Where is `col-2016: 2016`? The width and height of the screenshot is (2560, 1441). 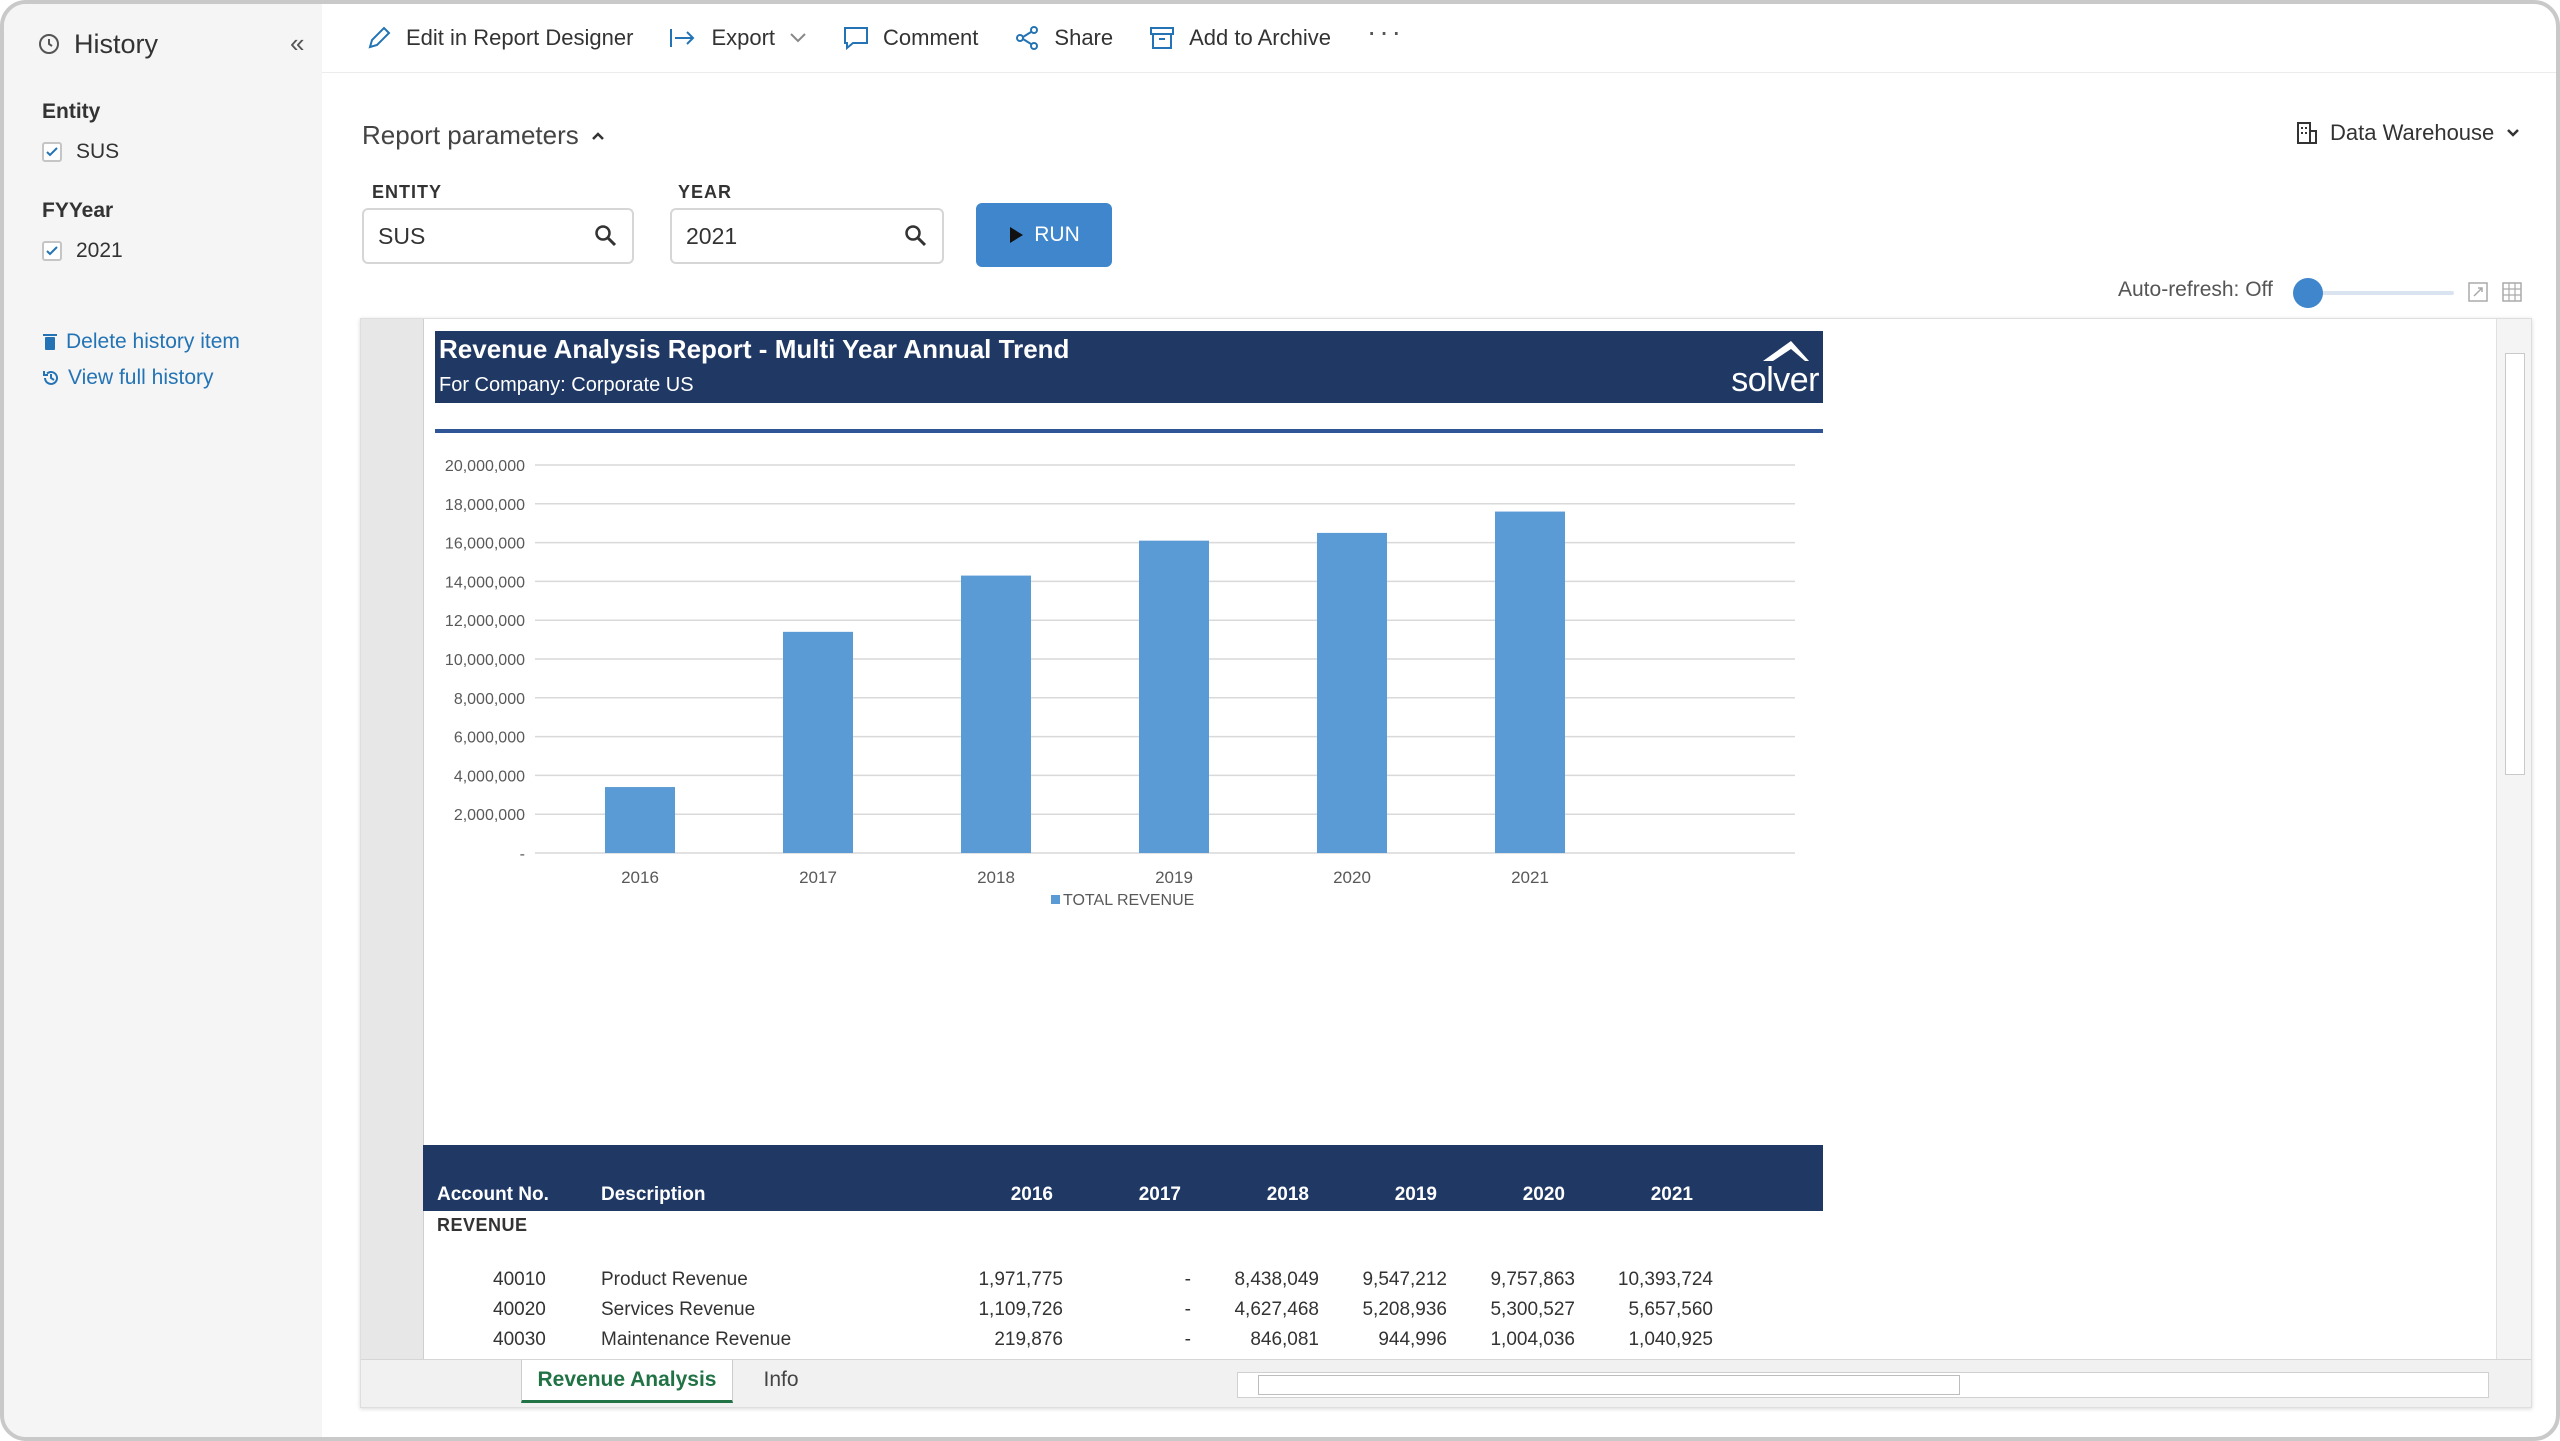
col-2016: 2016 is located at coordinates (1031, 1194).